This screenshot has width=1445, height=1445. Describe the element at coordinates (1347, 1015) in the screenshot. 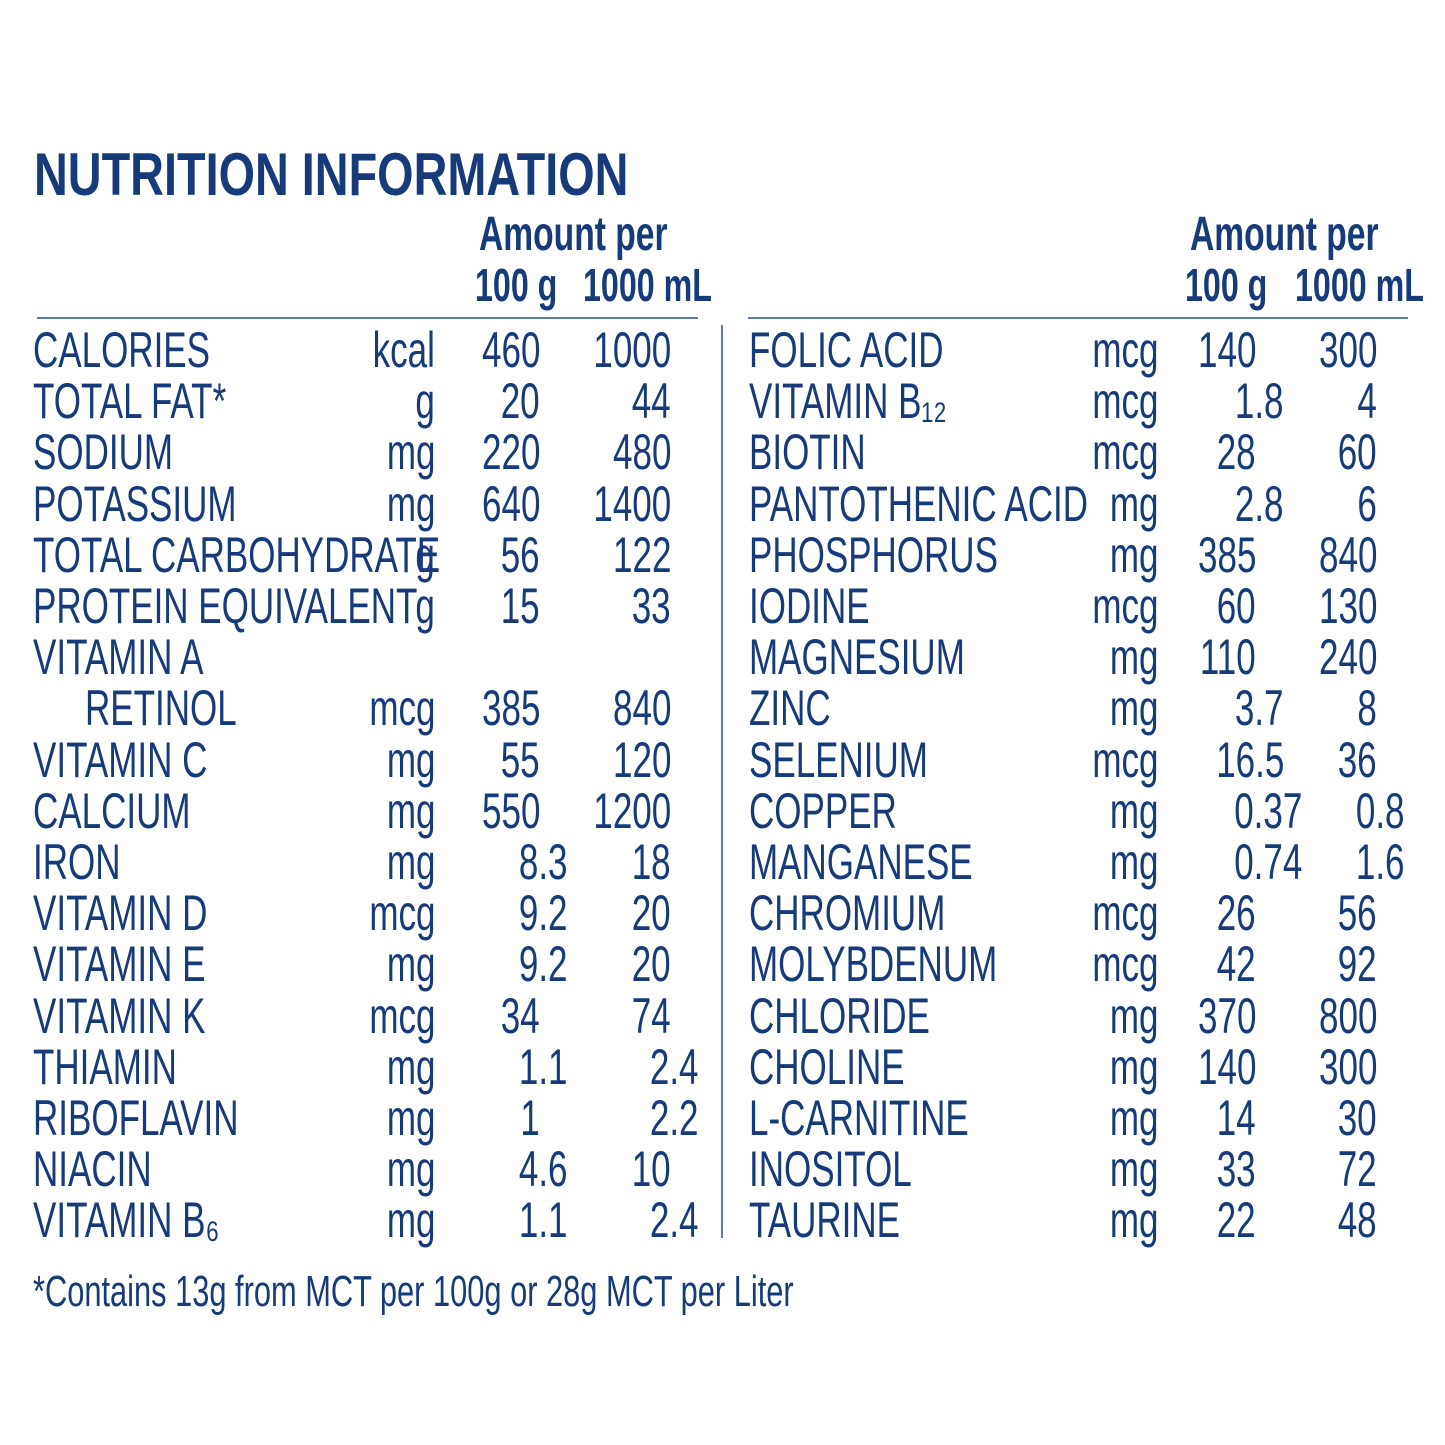

I see `amount-1000ml: 800` at that location.